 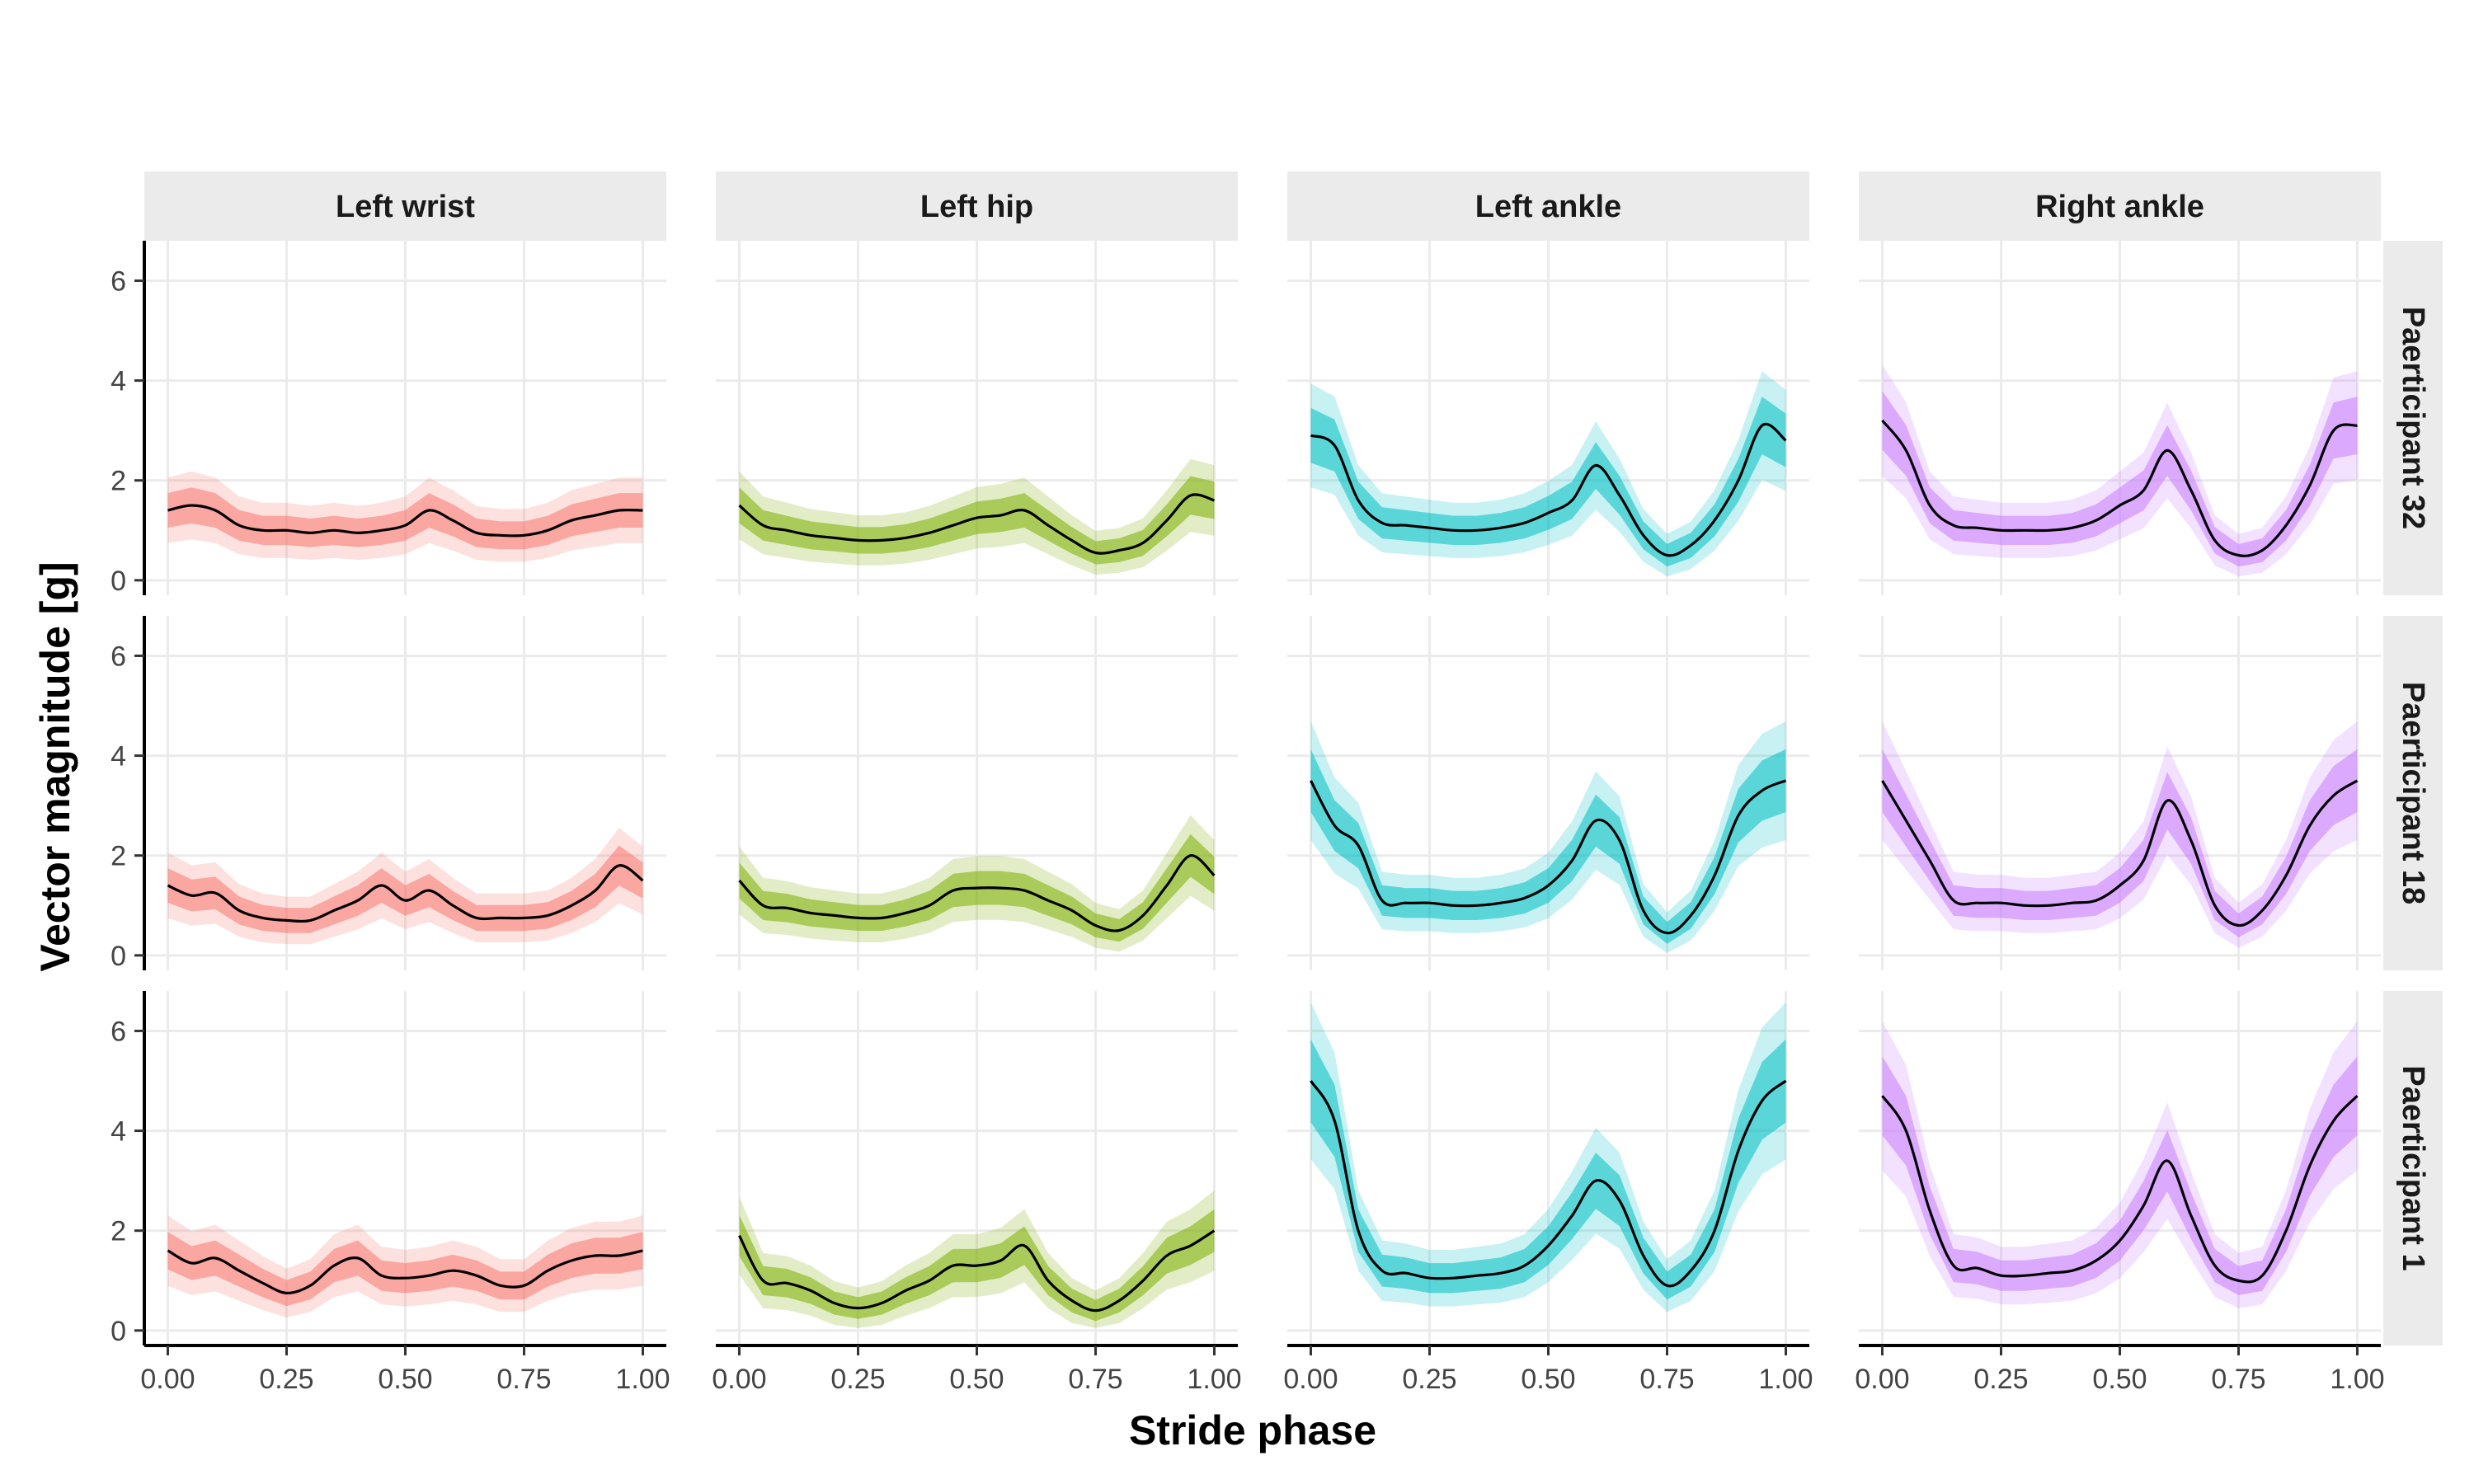 I want to click on column-strip-label: Left hip, so click(x=976, y=207).